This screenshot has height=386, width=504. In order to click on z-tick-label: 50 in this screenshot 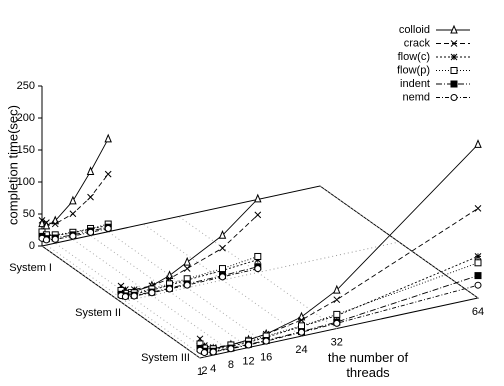, I will do `click(29, 214)`.